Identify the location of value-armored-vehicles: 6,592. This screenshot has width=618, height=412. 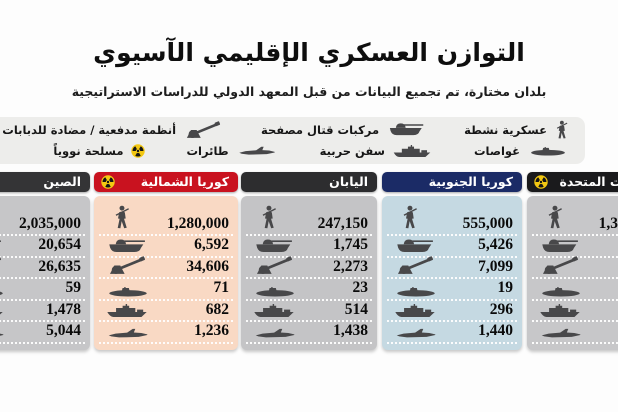
(211, 245).